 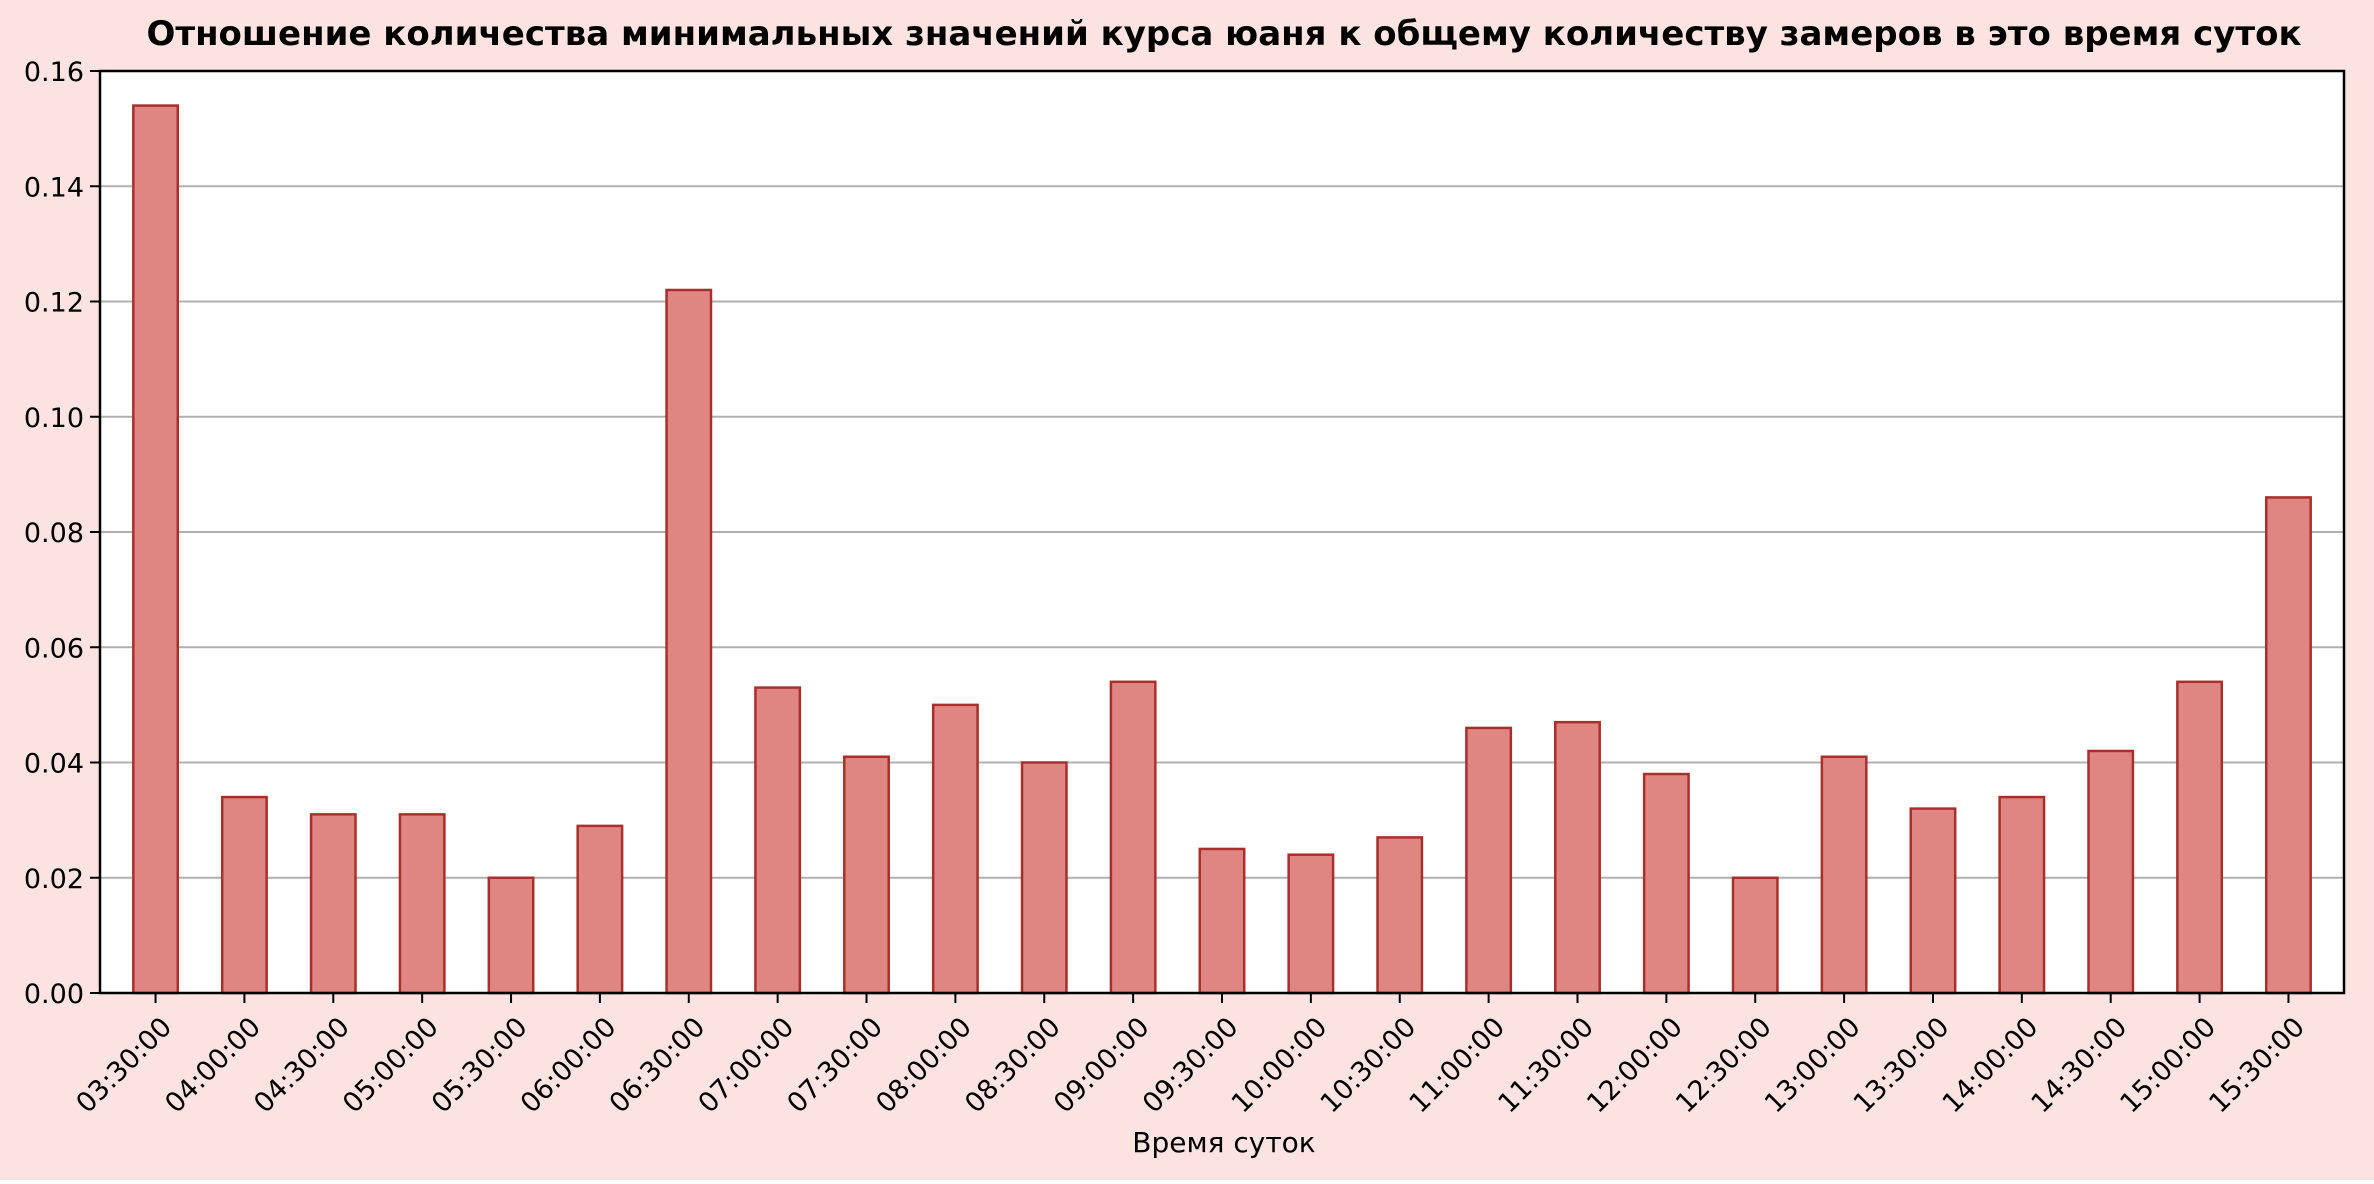 What do you see at coordinates (54, 533) in the screenshot?
I see `y-tick-label: 0.08` at bounding box center [54, 533].